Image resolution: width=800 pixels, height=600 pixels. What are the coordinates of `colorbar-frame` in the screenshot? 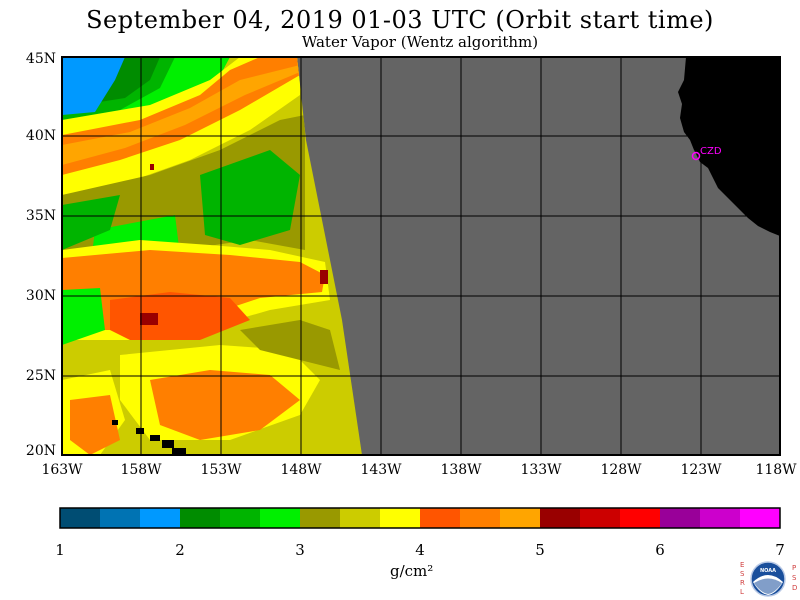 It's located at (420, 518).